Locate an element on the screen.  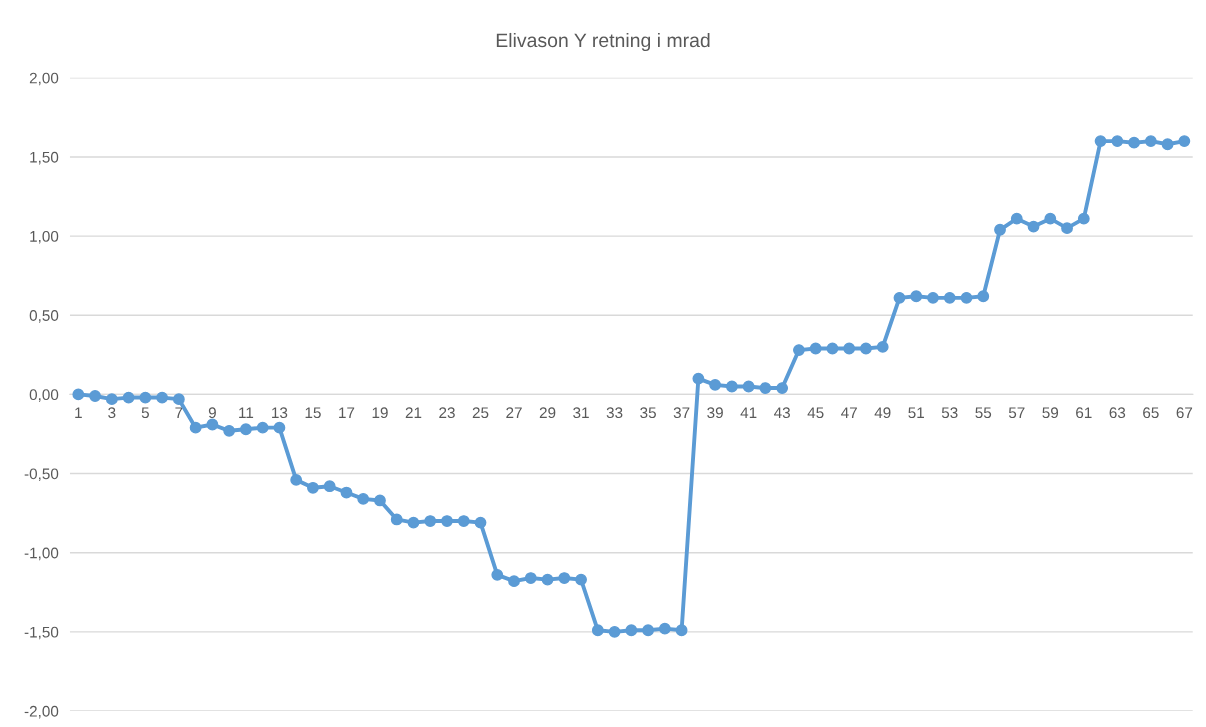
y-tick-label: -1,00 is located at coordinates (41, 554).